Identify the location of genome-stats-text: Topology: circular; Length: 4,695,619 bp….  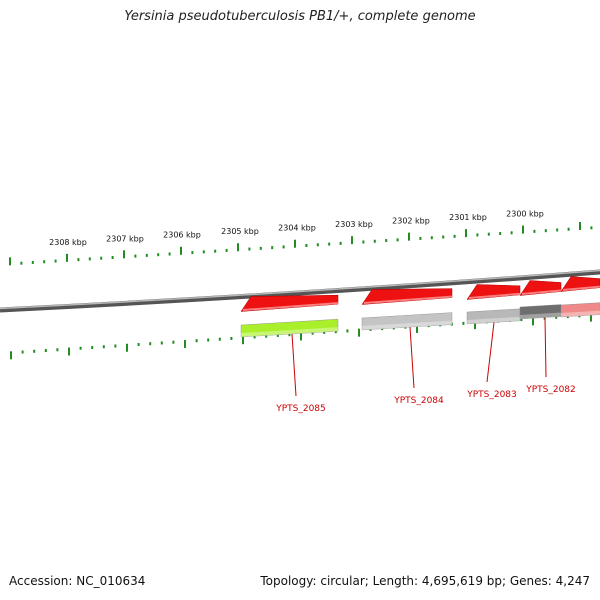
(425, 581).